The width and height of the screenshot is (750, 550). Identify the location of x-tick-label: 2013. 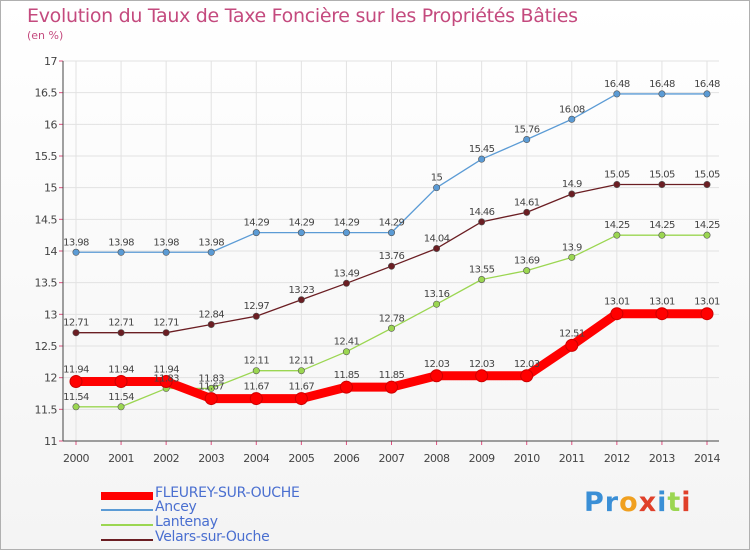
(662, 458).